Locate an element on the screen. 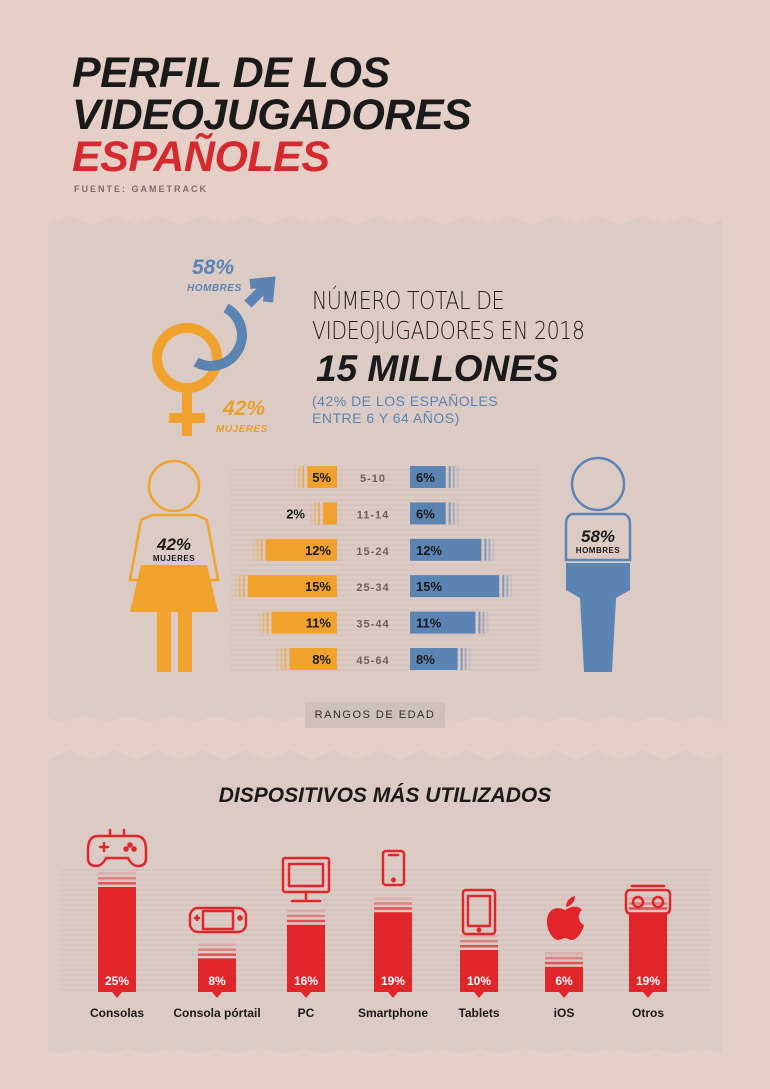 The width and height of the screenshot is (770, 1089). tablet-icon is located at coordinates (479, 912).